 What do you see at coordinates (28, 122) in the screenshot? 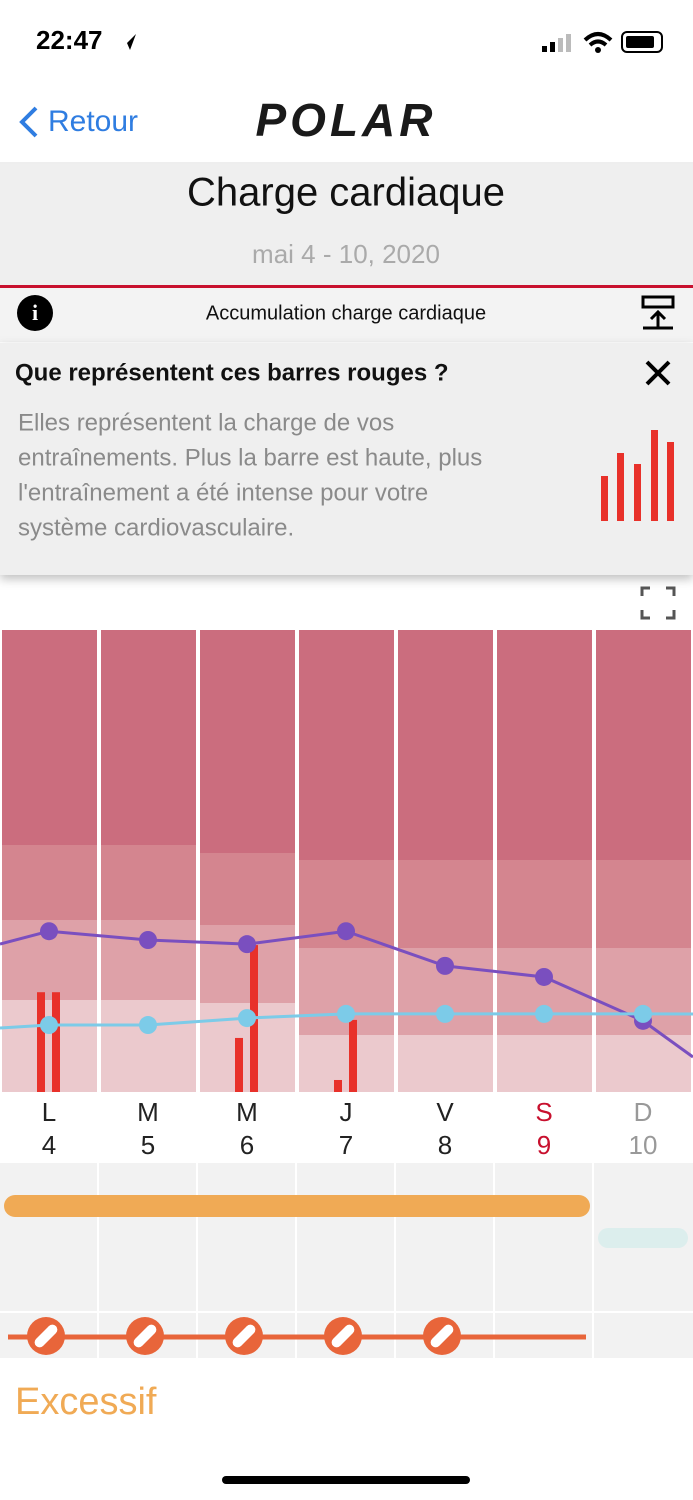
I see `back-arrow` at bounding box center [28, 122].